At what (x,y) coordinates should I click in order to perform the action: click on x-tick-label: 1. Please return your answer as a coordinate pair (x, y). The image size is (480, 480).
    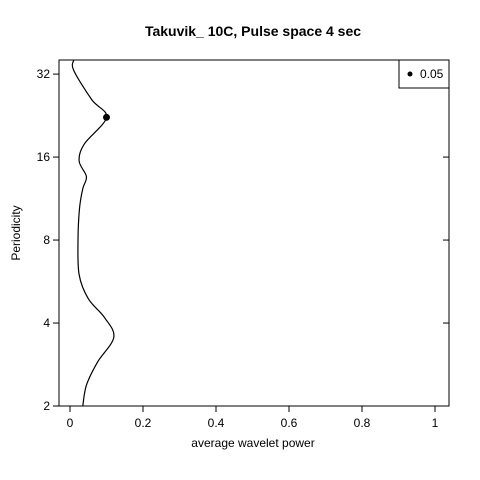
    Looking at the image, I should click on (435, 423).